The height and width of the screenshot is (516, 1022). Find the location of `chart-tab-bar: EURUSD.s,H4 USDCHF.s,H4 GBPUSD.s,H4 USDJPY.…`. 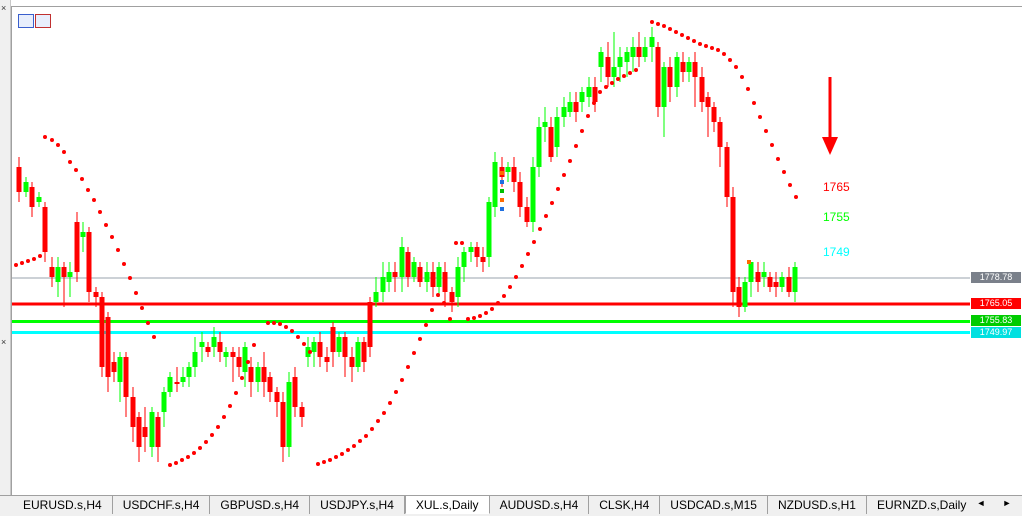

chart-tab-bar: EURUSD.s,H4 USDCHF.s,H4 GBPUSD.s,H4 USDJPY.… is located at coordinates (511, 505).